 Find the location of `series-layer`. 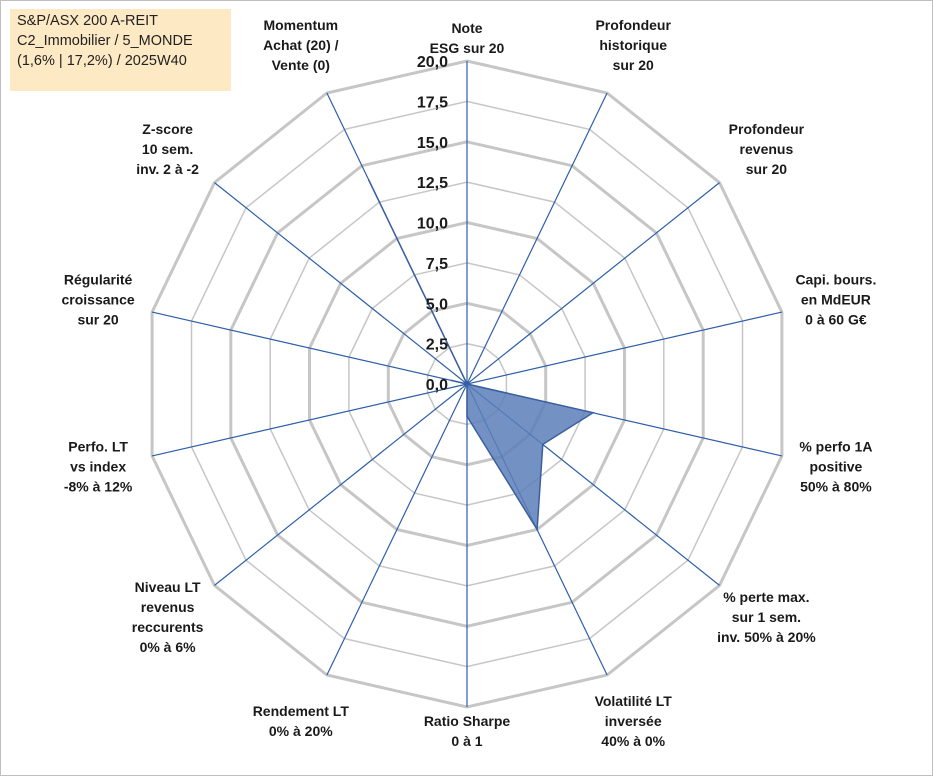

series-layer is located at coordinates (481, 355).